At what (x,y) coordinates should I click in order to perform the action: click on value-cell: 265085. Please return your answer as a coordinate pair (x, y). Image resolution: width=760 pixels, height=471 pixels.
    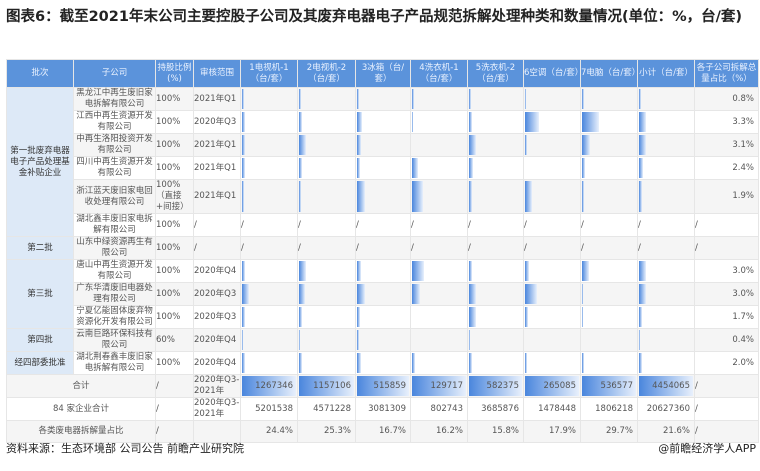
    Looking at the image, I should click on (552, 386).